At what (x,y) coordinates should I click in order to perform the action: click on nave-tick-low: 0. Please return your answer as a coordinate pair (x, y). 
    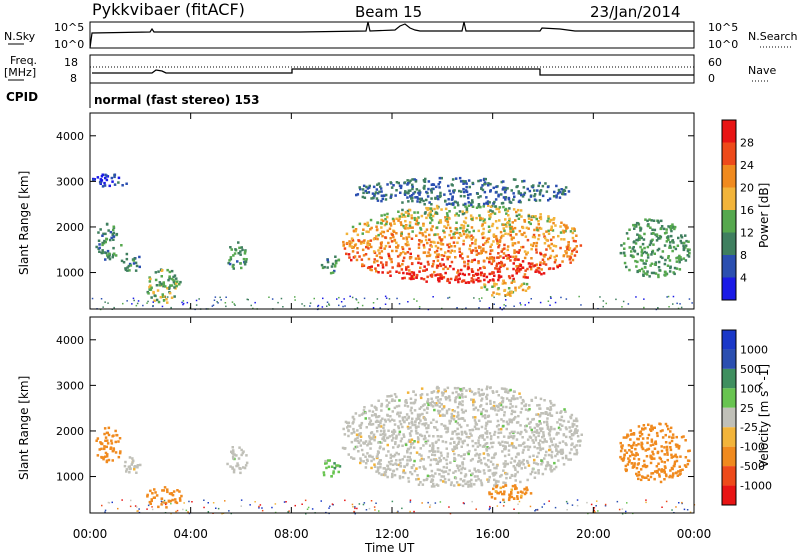
    Looking at the image, I should click on (711, 78).